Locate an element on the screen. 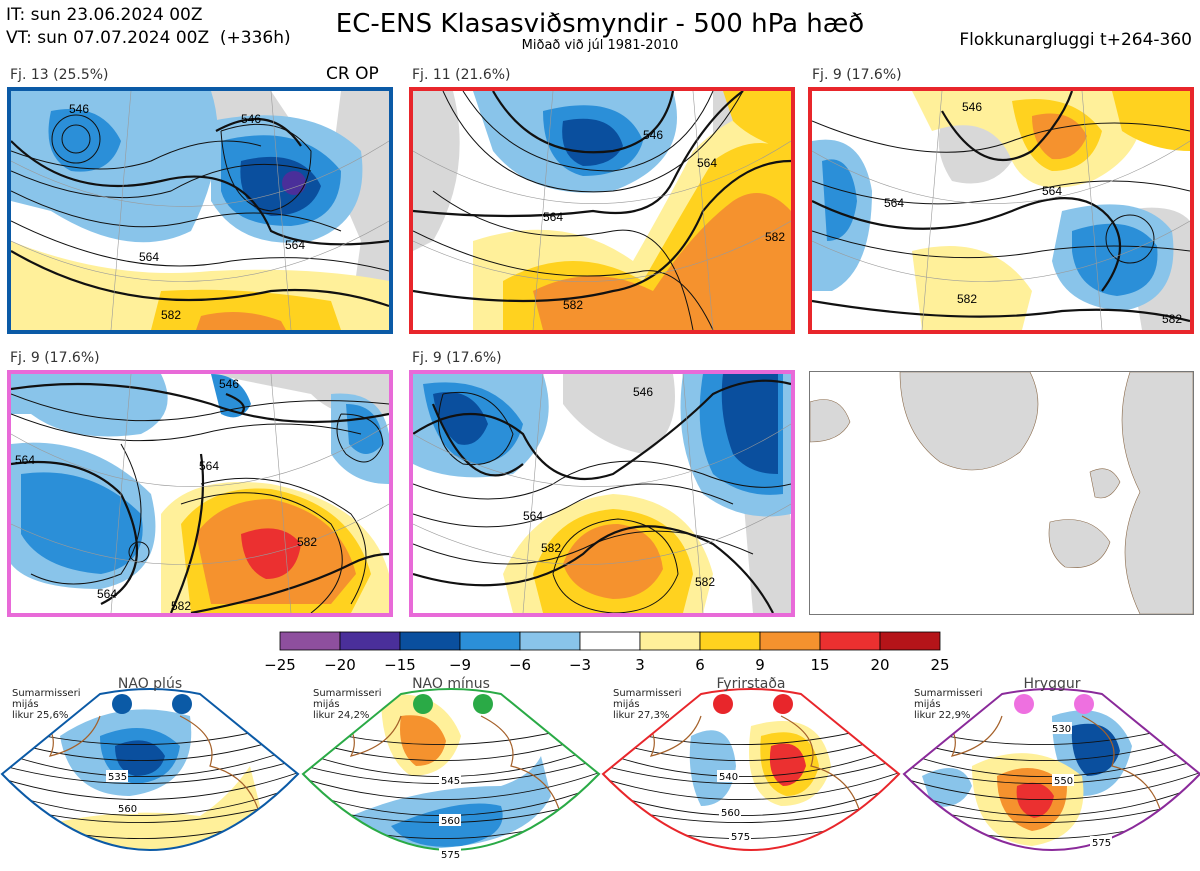  panel-2-contour-label-4: 582 is located at coordinates (573, 305).